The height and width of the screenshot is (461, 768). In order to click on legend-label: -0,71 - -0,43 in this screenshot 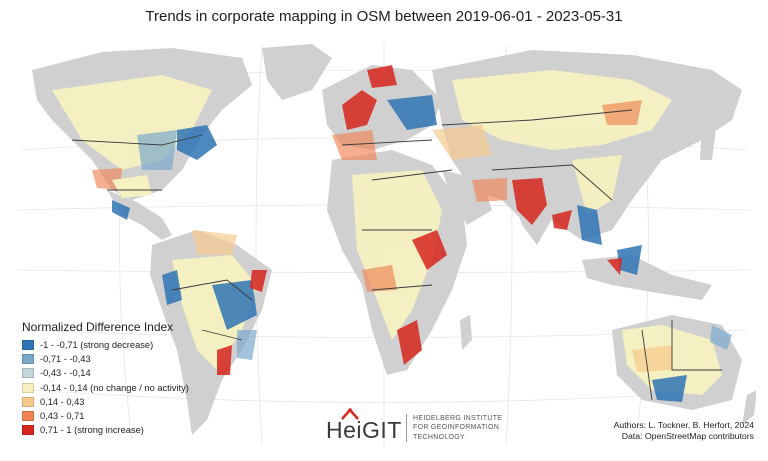, I will do `click(65, 359)`.